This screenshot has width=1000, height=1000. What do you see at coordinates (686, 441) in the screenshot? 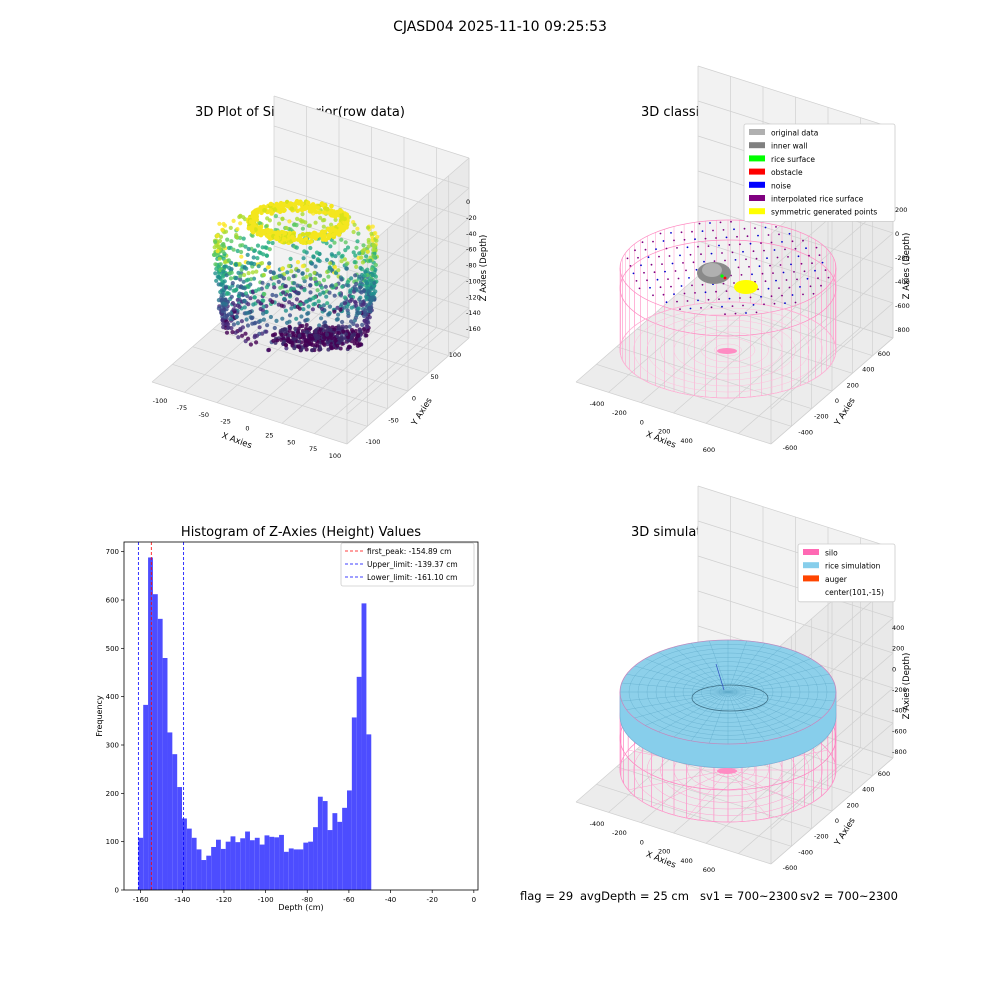
I see `x-tick-label: 400` at bounding box center [686, 441].